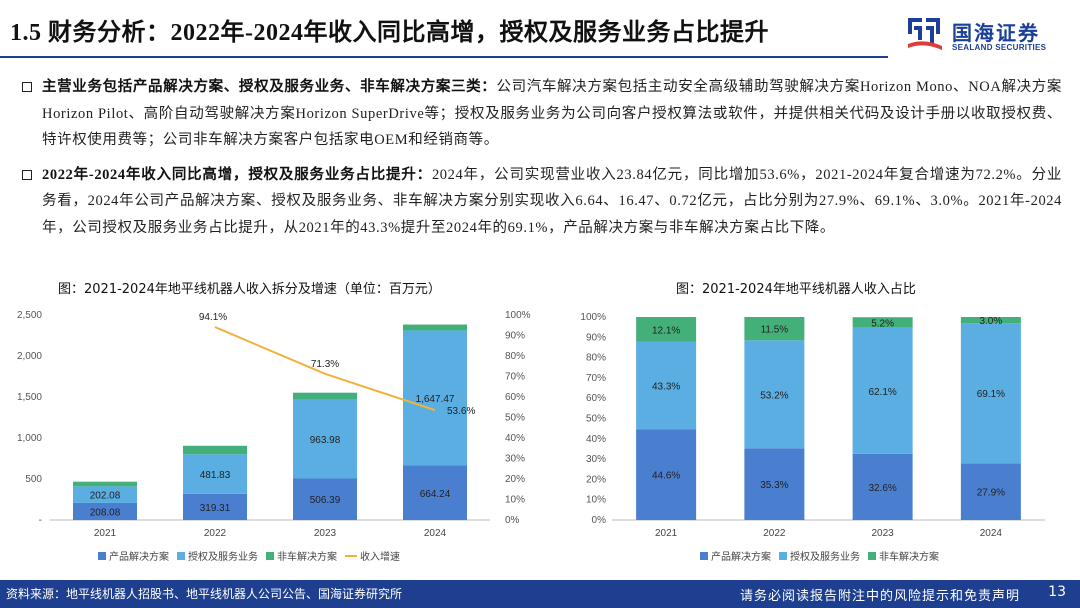  What do you see at coordinates (996, 33) in the screenshot?
I see `logo-text-cn: 国海证券` at bounding box center [996, 33].